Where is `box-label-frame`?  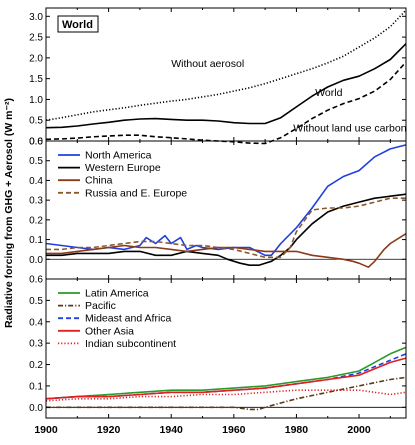 box-label-frame is located at coordinates (78, 24).